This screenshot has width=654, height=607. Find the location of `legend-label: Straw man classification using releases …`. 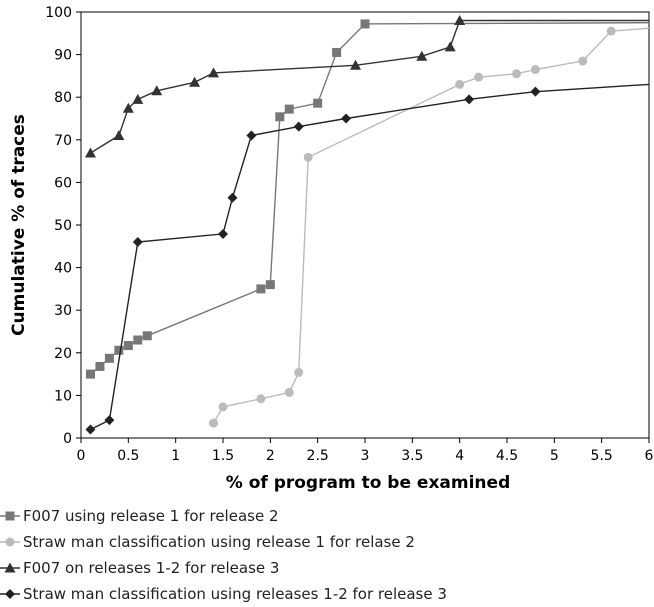

legend-label: Straw man classification using releases … is located at coordinates (235, 594).